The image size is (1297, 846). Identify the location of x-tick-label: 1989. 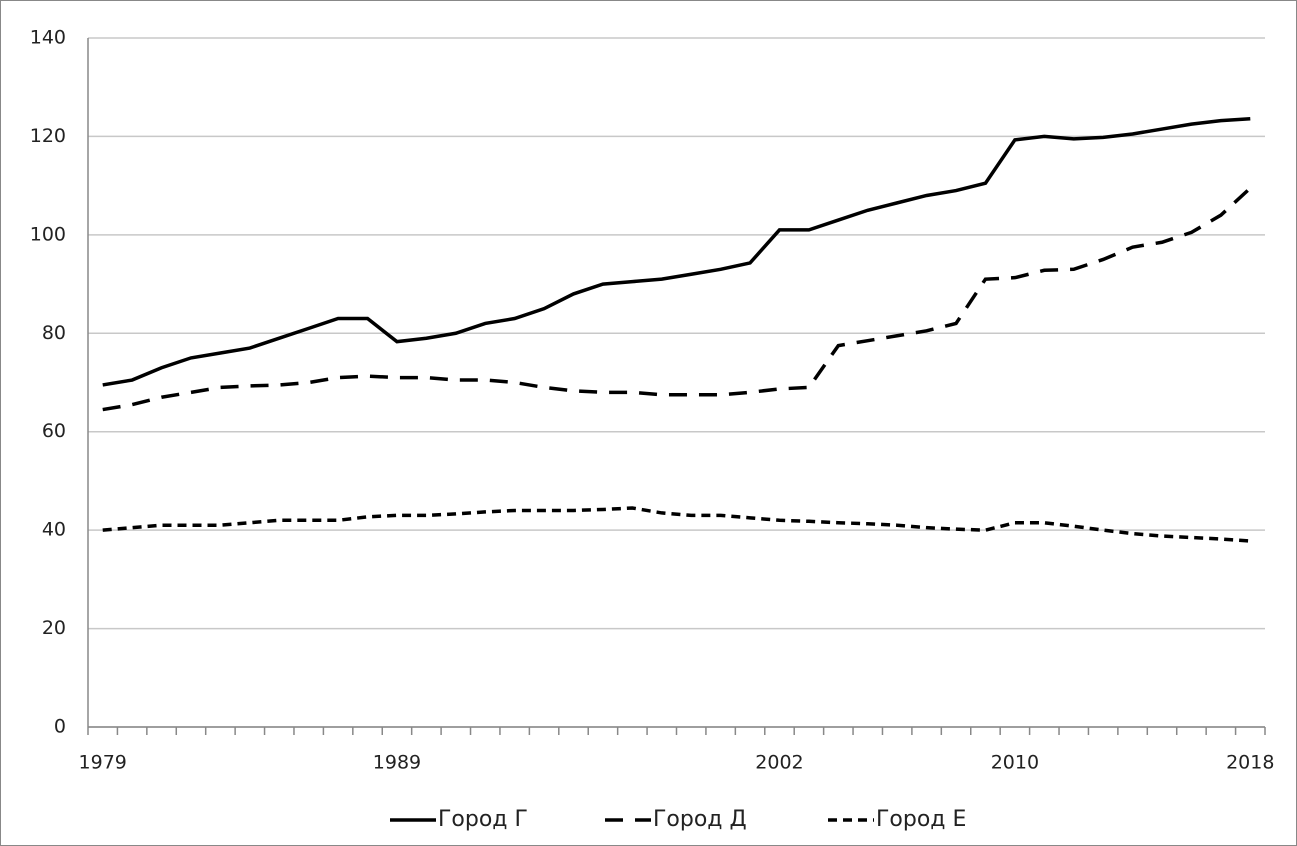
(397, 763).